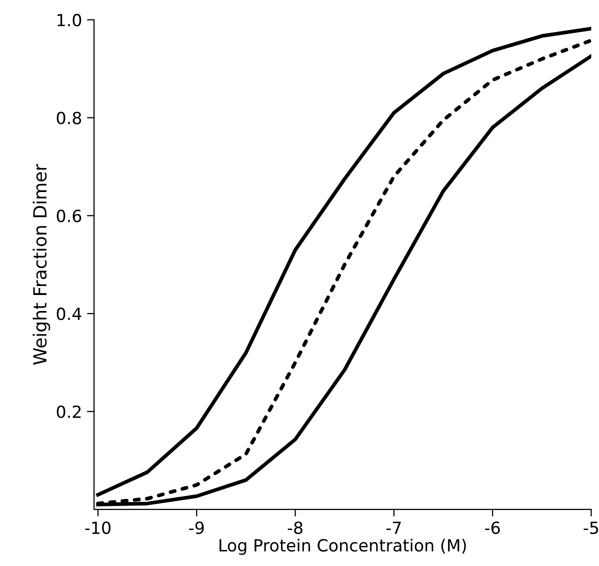  What do you see at coordinates (69, 216) in the screenshot?
I see `y-tick-label: 0.6` at bounding box center [69, 216].